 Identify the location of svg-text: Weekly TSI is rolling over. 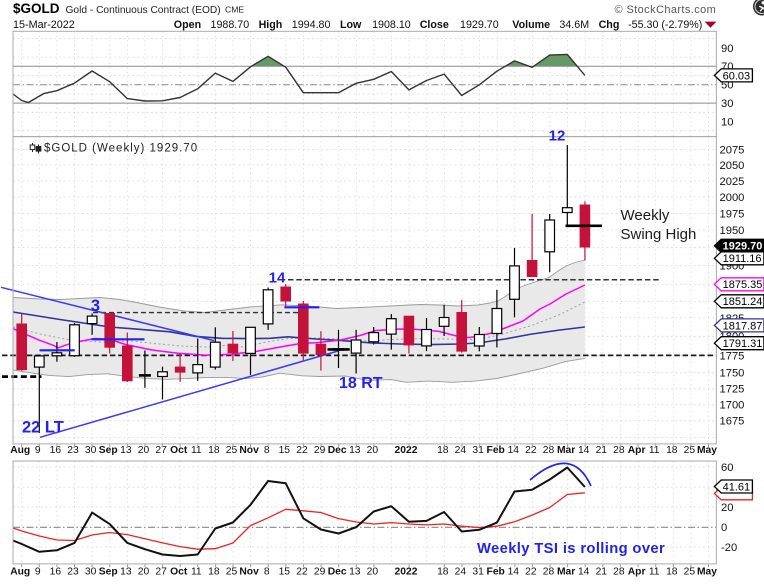
(571, 549).